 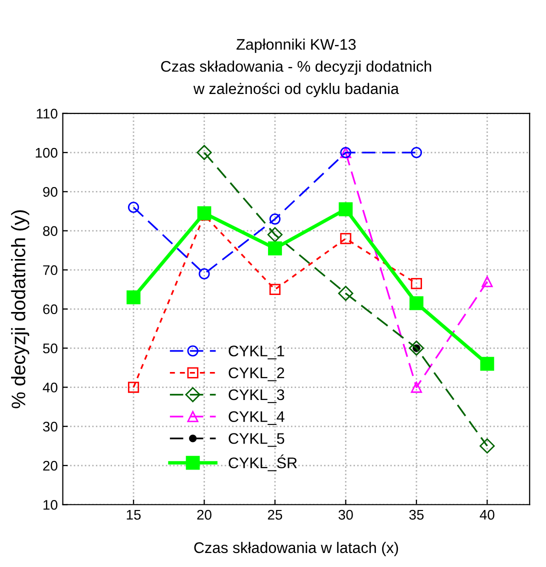 I want to click on x-tick-label: 20, so click(x=204, y=515).